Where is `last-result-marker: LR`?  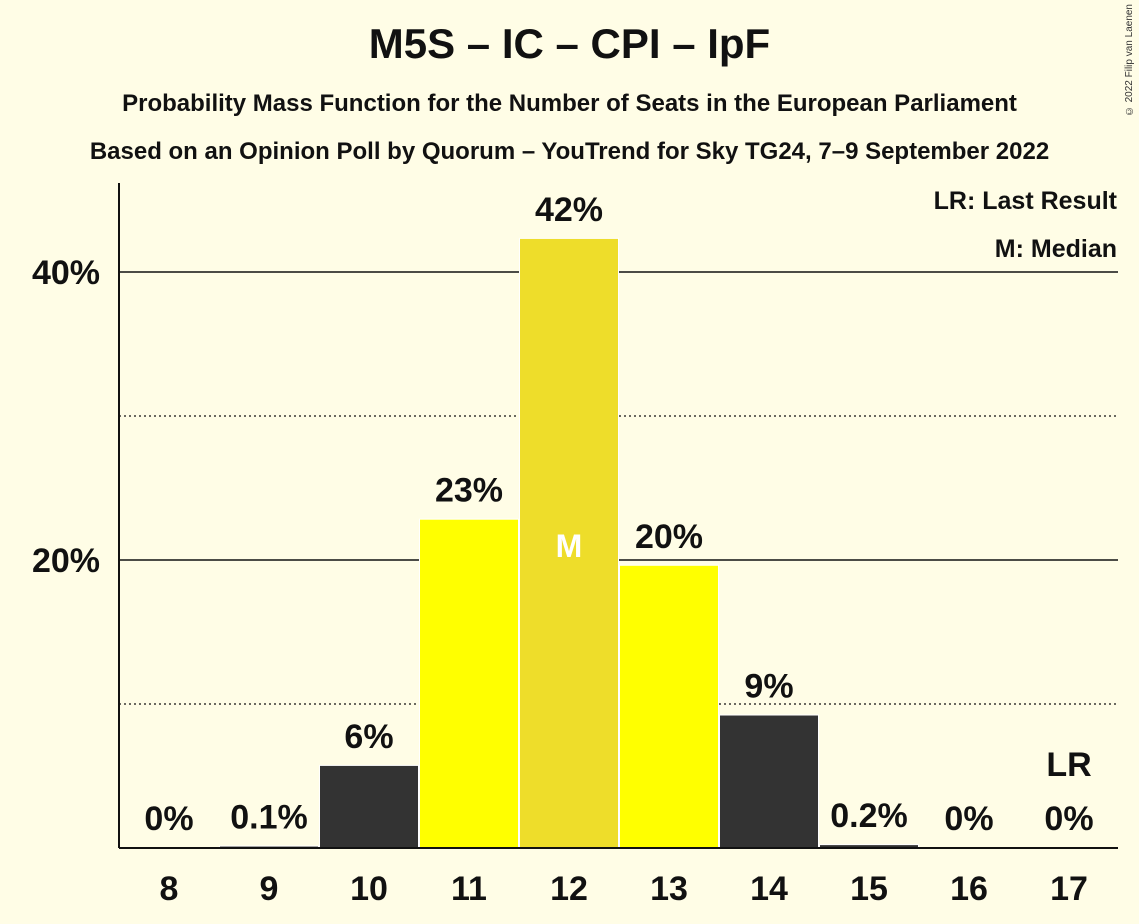 last-result-marker: LR is located at coordinates (1068, 765).